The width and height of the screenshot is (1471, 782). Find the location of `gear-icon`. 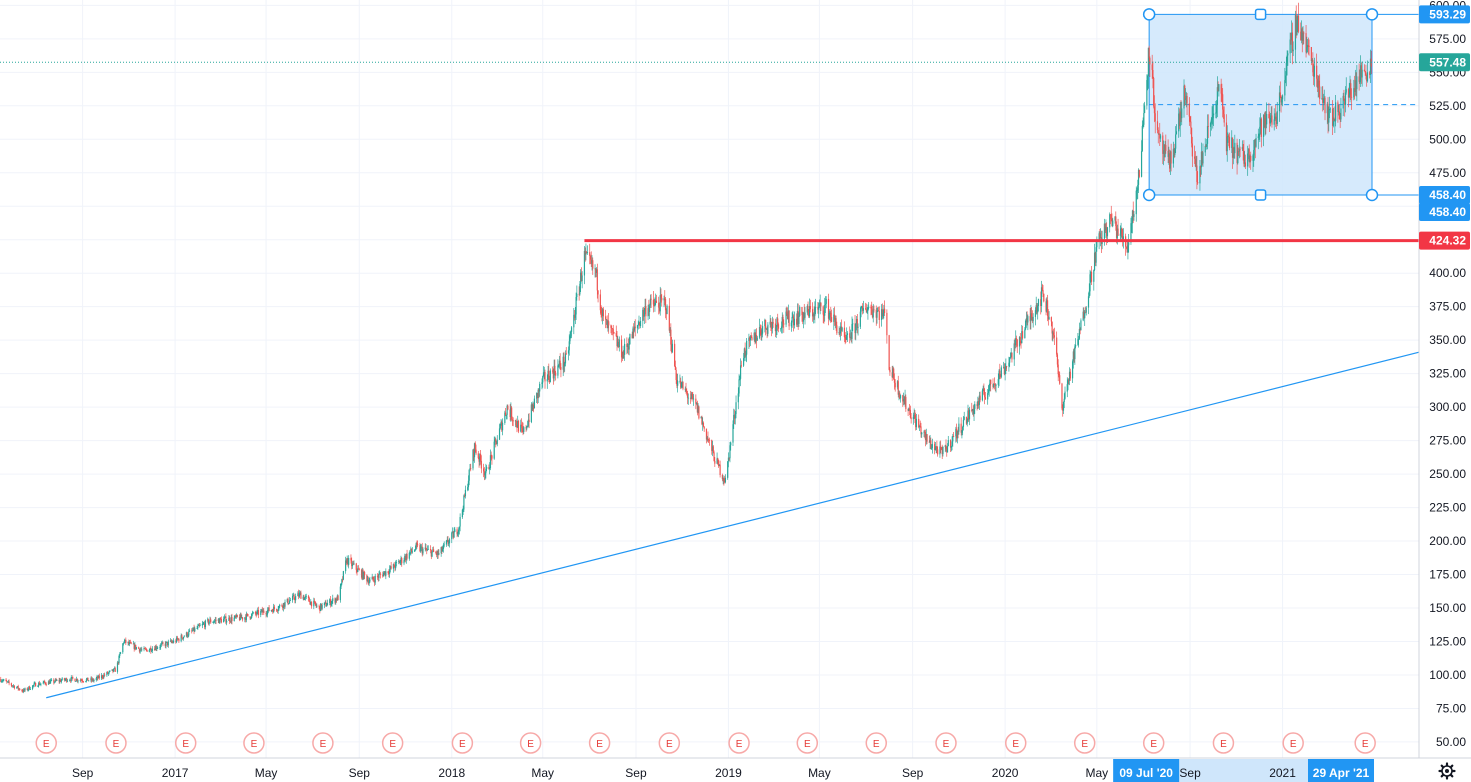

gear-icon is located at coordinates (1447, 771).